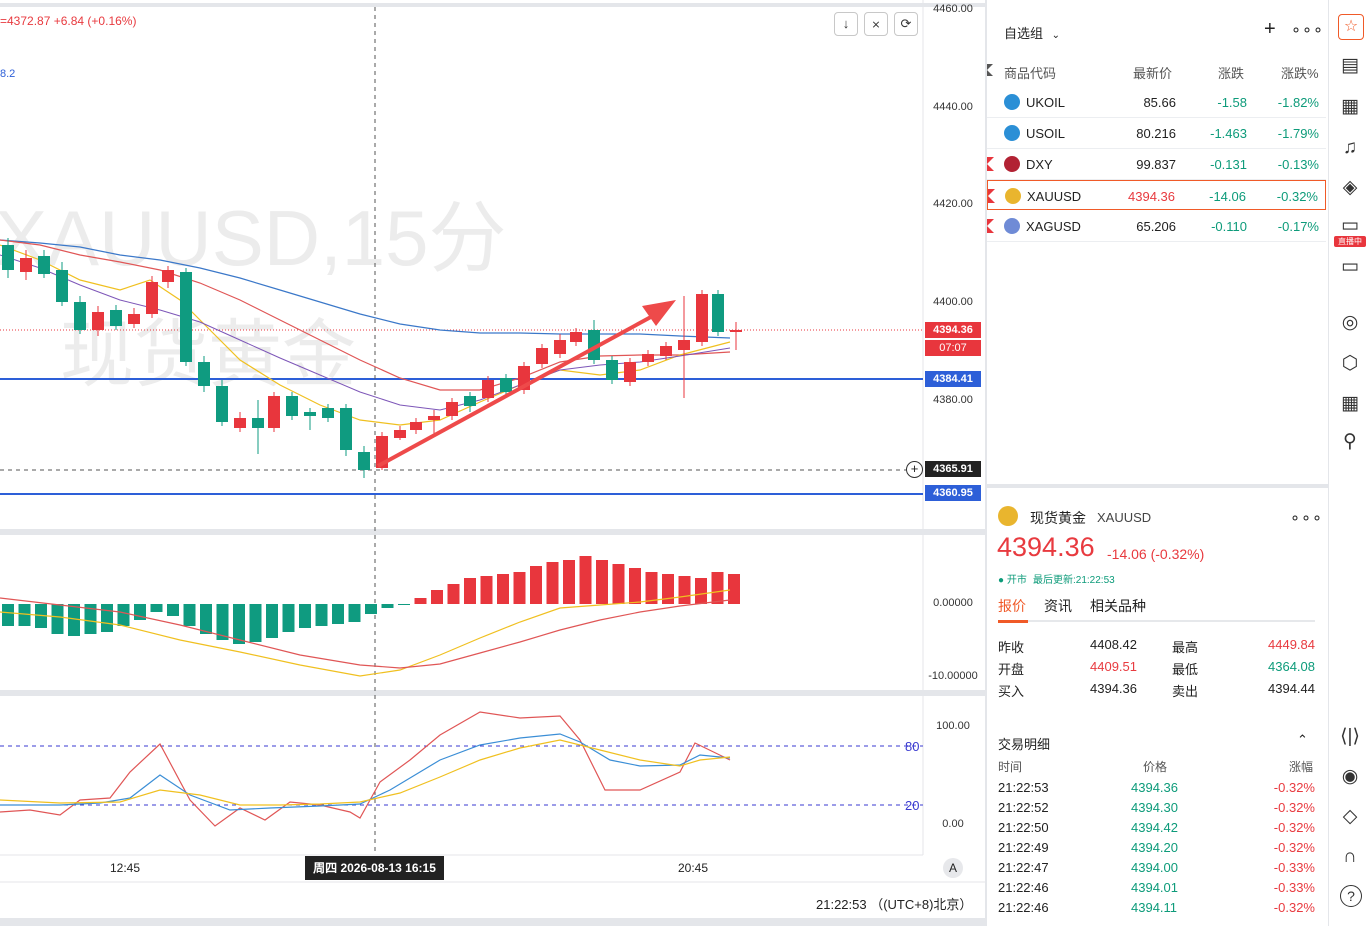 This screenshot has width=1371, height=926. What do you see at coordinates (1156, 195) in the screenshot?
I see `watchlist-row-xauusd: XAUUSD 4394.36 -14.06 -0.32%` at bounding box center [1156, 195].